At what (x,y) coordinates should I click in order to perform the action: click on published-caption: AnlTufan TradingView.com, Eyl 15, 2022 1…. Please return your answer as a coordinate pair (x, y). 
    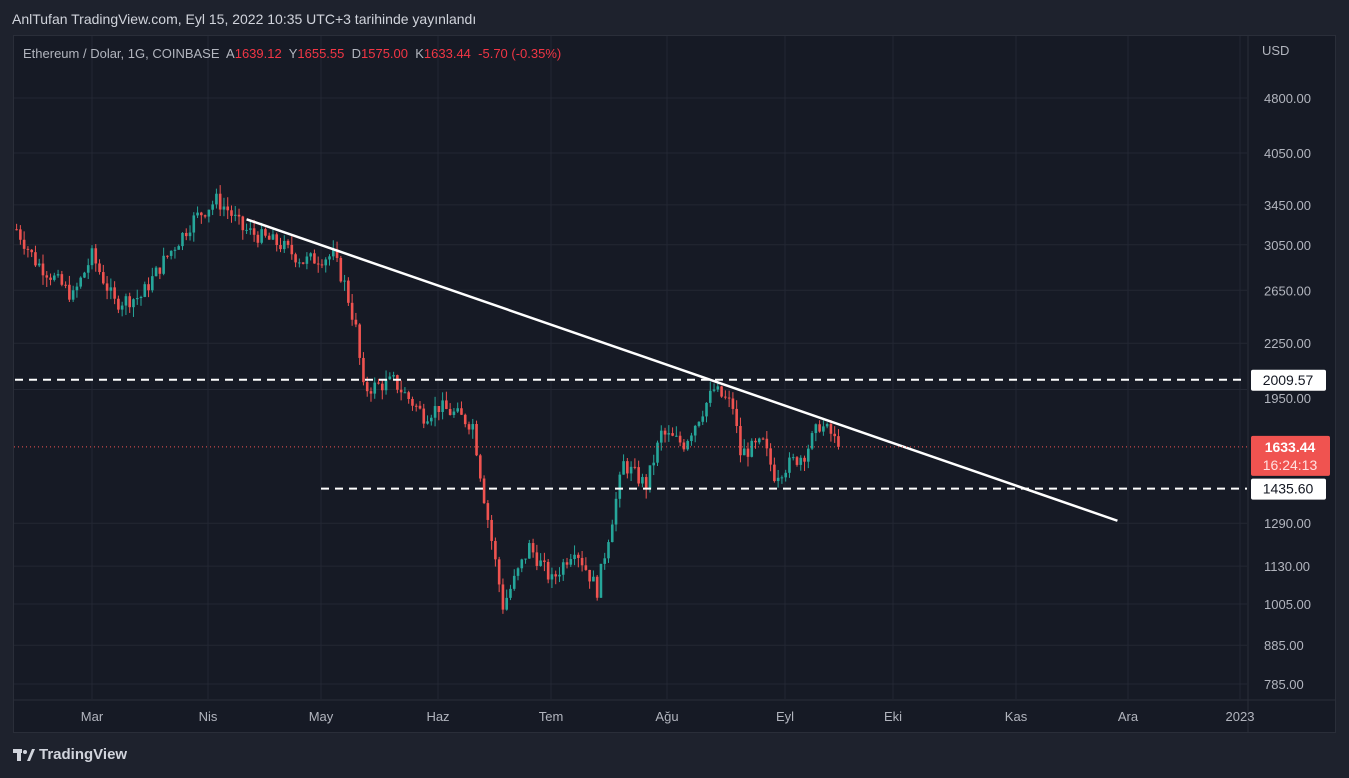
    Looking at the image, I should click on (244, 19).